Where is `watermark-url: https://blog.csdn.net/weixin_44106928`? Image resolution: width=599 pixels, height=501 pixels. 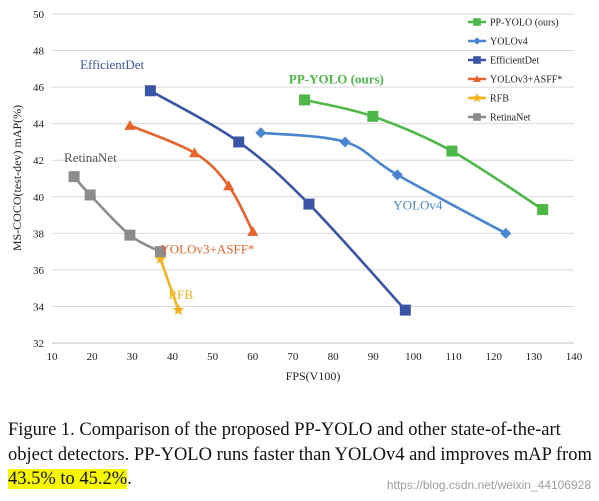 watermark-url: https://blog.csdn.net/weixin_44106928 is located at coordinates (488, 485).